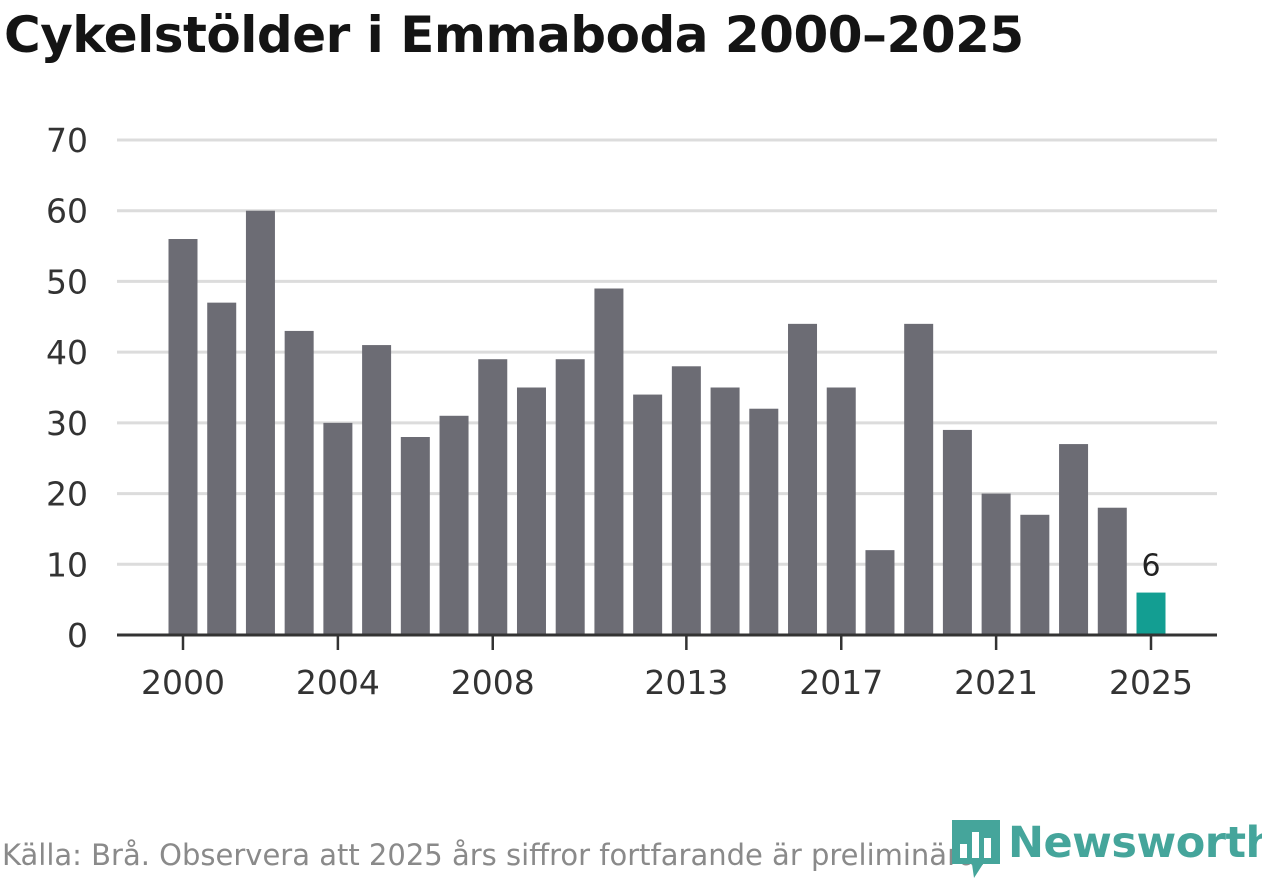  Describe the element at coordinates (1035, 574) in the screenshot. I see `bar-2022` at that location.